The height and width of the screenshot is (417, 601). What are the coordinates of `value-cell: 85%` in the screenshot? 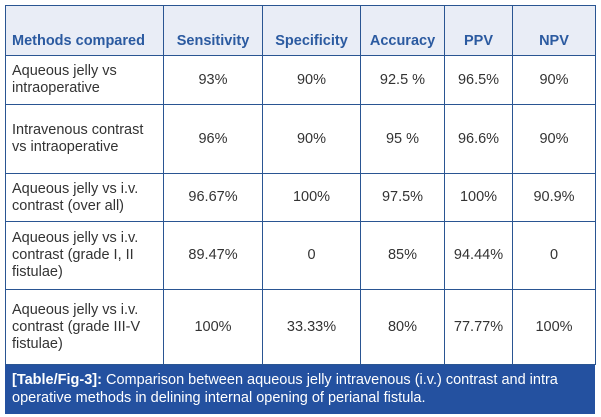 It's located at (402, 255).